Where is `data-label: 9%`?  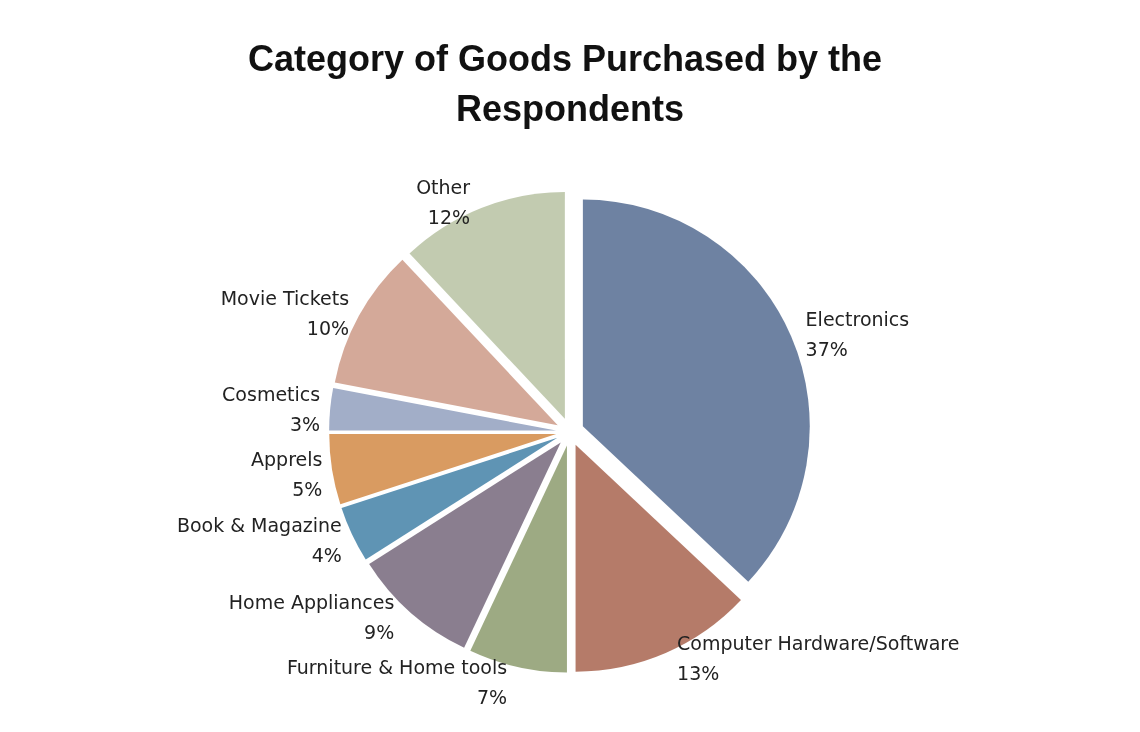 data-label: 9% is located at coordinates (379, 632).